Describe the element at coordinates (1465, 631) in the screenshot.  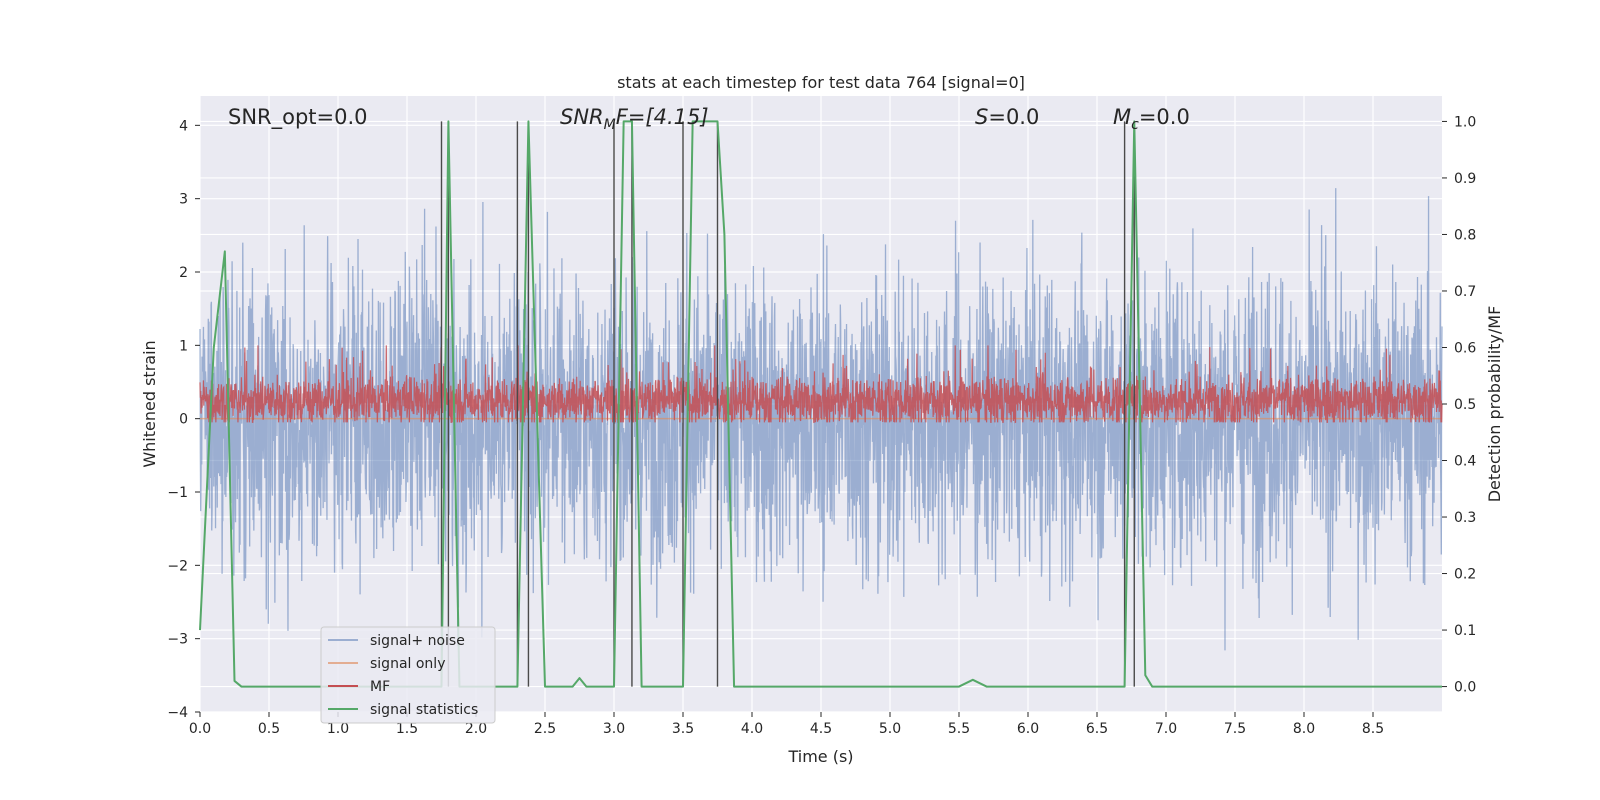
I see `y-right-tick-label: 0.1` at that location.